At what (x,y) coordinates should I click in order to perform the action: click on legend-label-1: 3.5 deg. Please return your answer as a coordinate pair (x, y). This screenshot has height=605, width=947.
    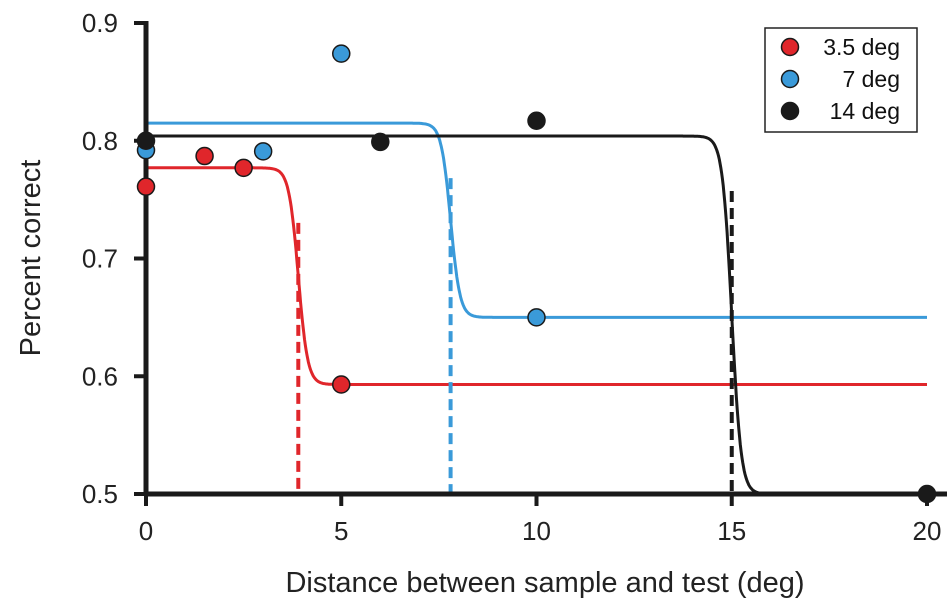
    Looking at the image, I should click on (861, 47).